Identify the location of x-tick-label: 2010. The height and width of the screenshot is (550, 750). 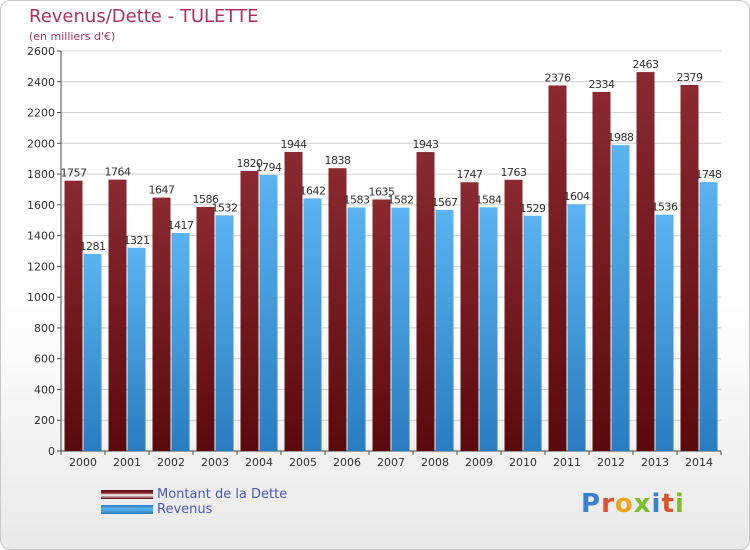
(523, 462).